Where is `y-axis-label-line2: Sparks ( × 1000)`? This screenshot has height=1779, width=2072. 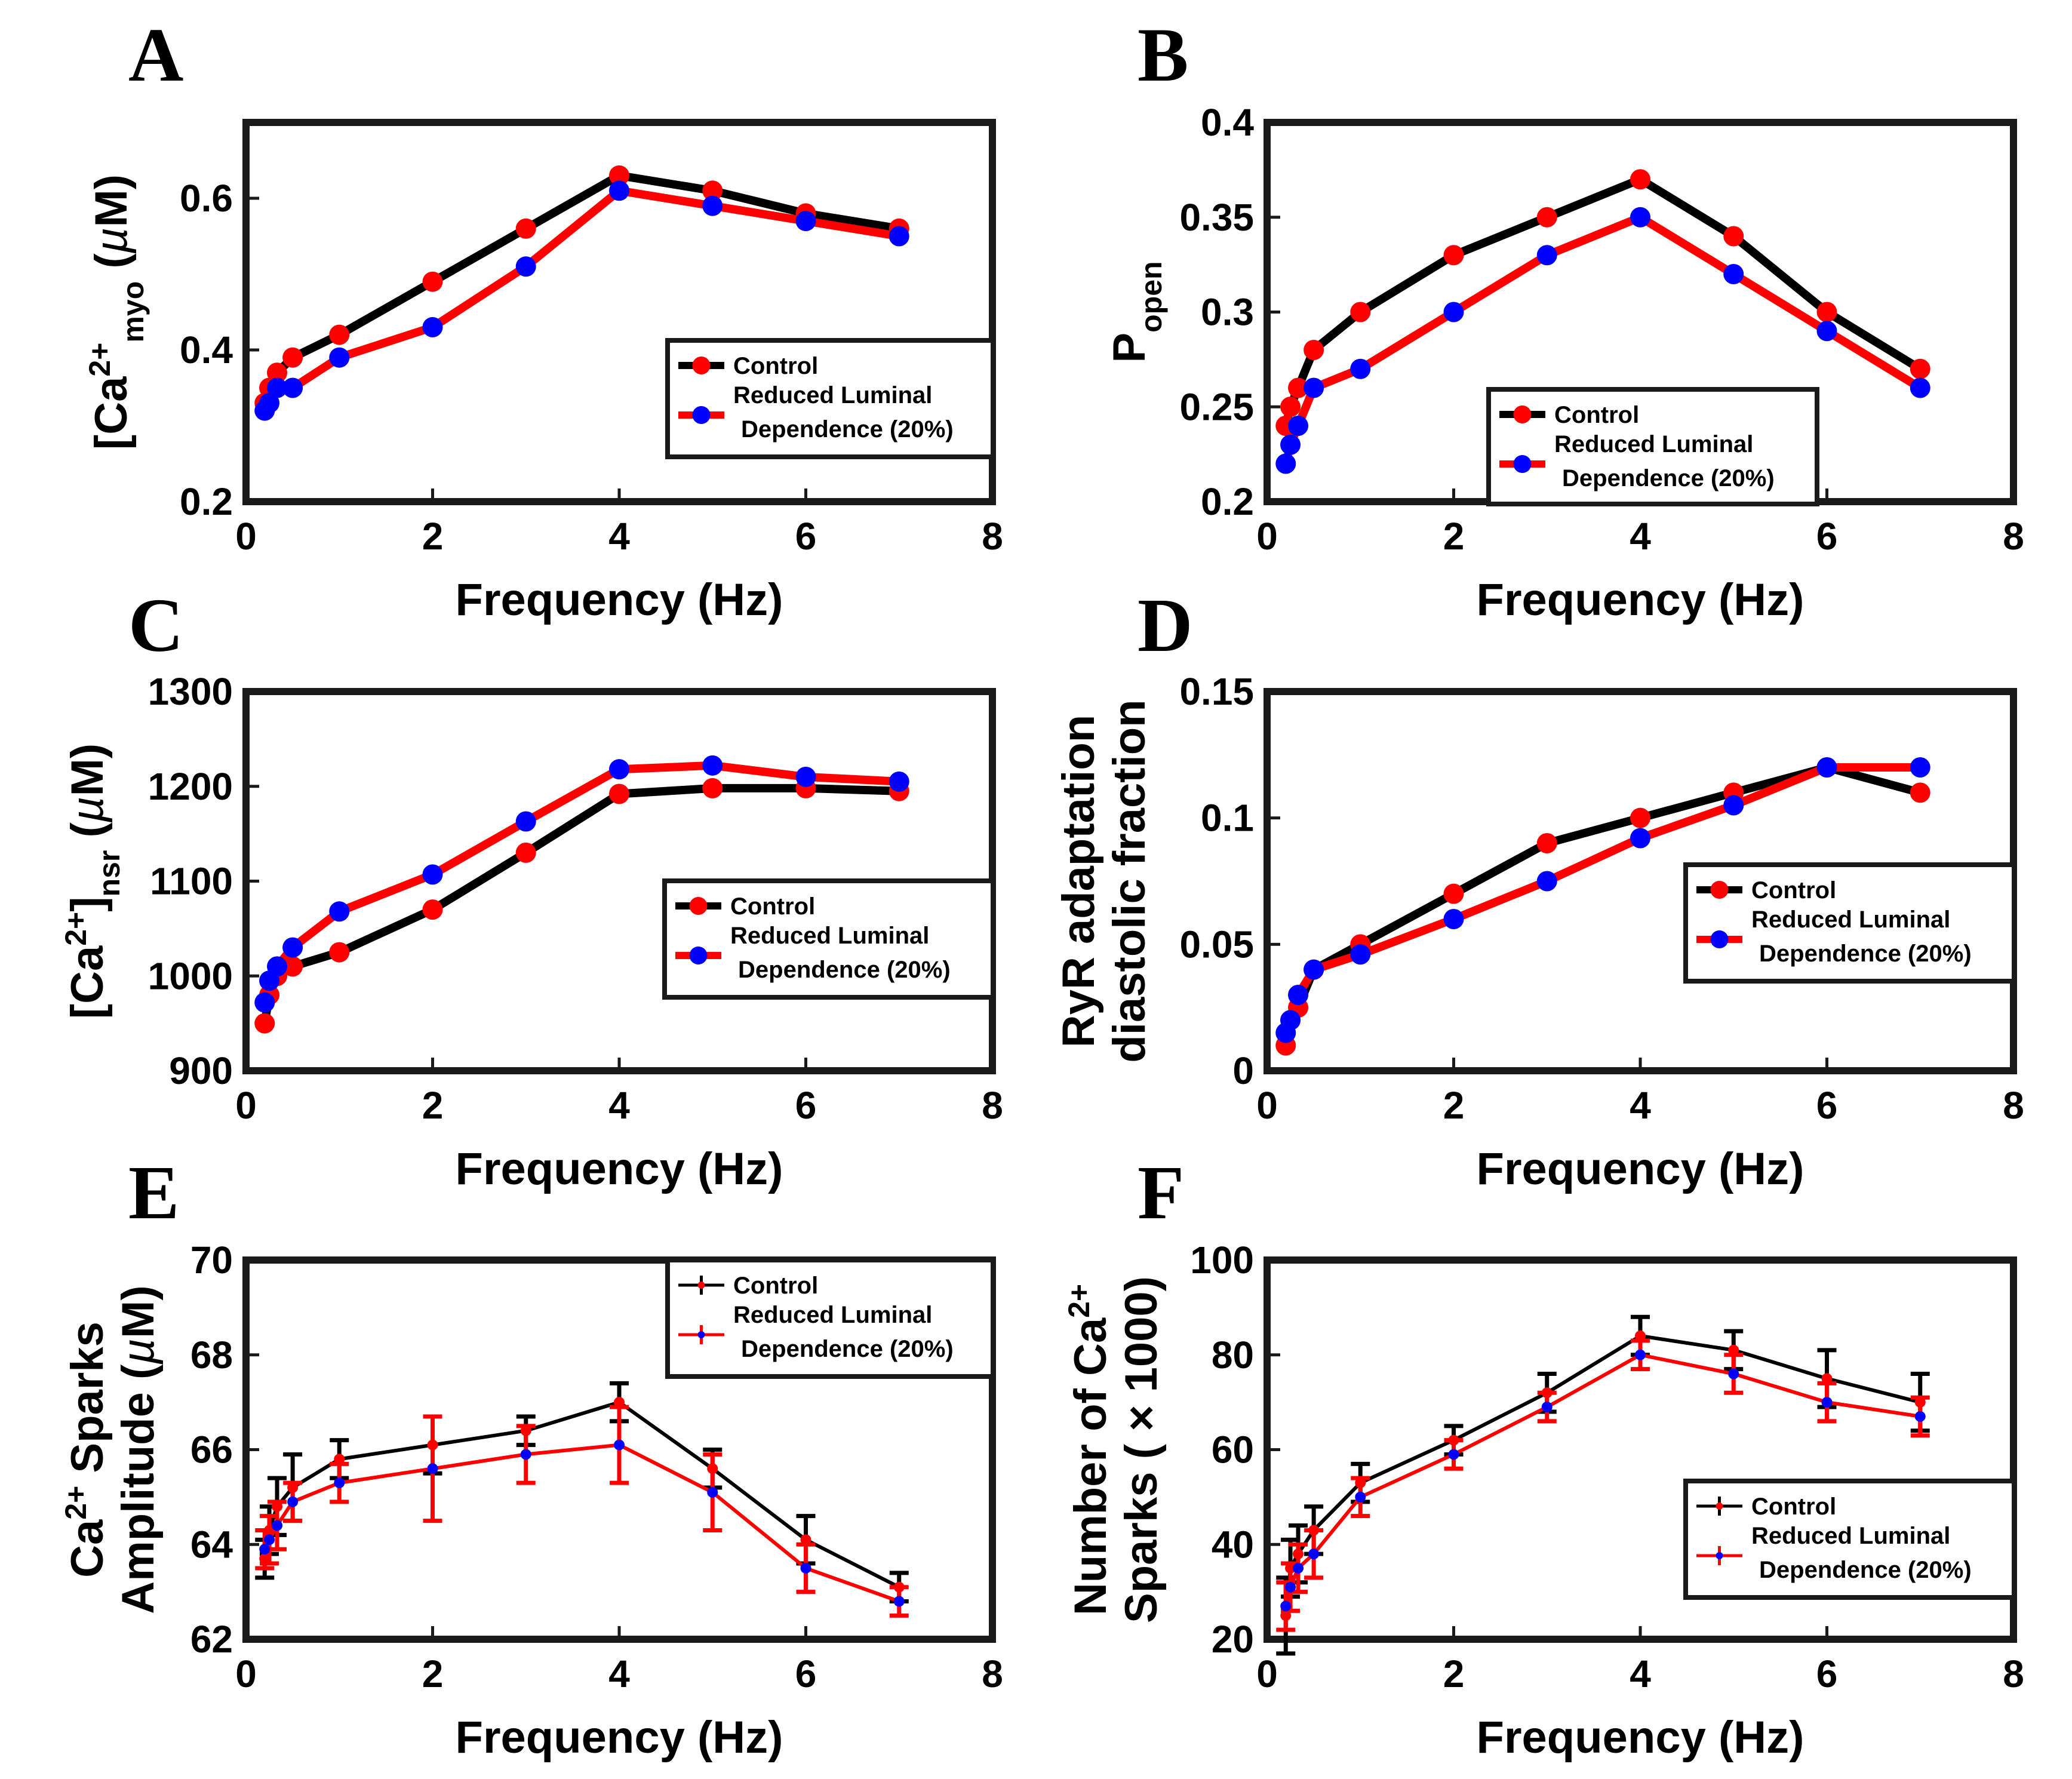
y-axis-label-line2: Sparks ( × 1000) is located at coordinates (1142, 1449).